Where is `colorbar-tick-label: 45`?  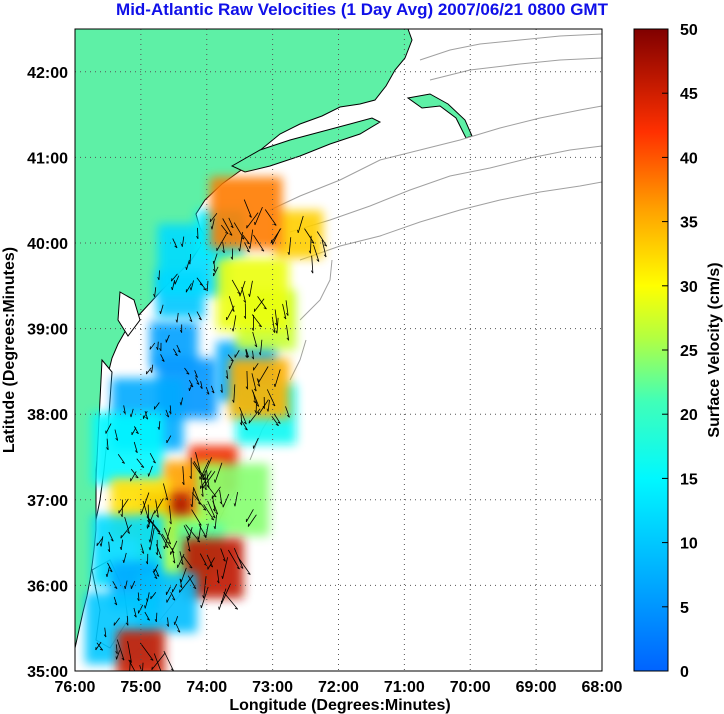
colorbar-tick-label: 45 is located at coordinates (689, 94).